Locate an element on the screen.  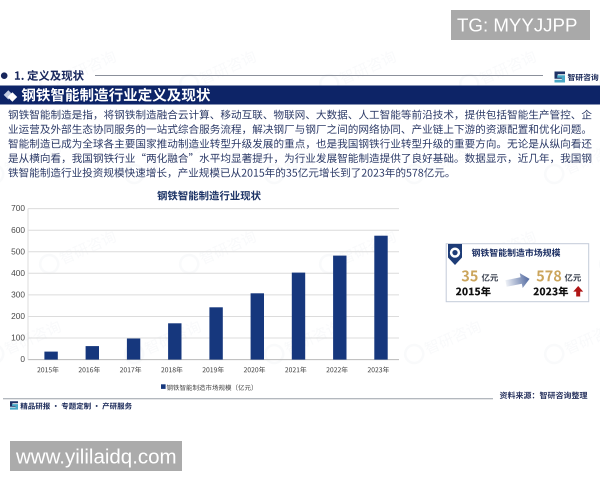
svg-text: 0 is located at coordinates (22, 359).